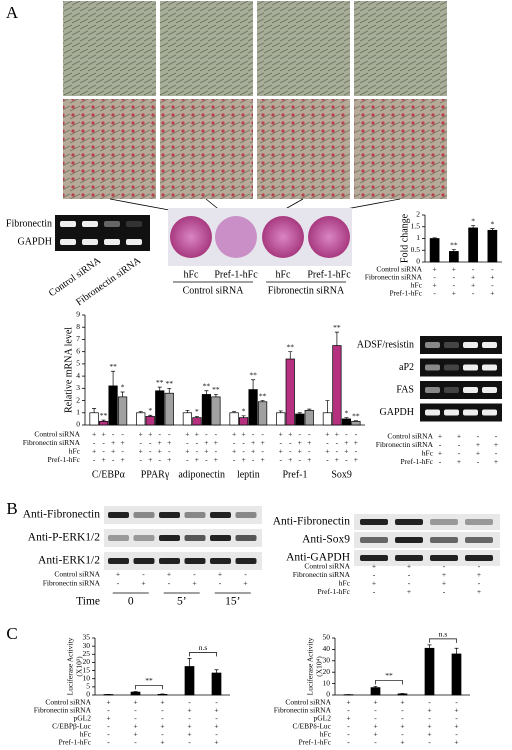  Describe the element at coordinates (72, 583) in the screenshot. I see `condition-label: Fibronectin siRNA` at that location.